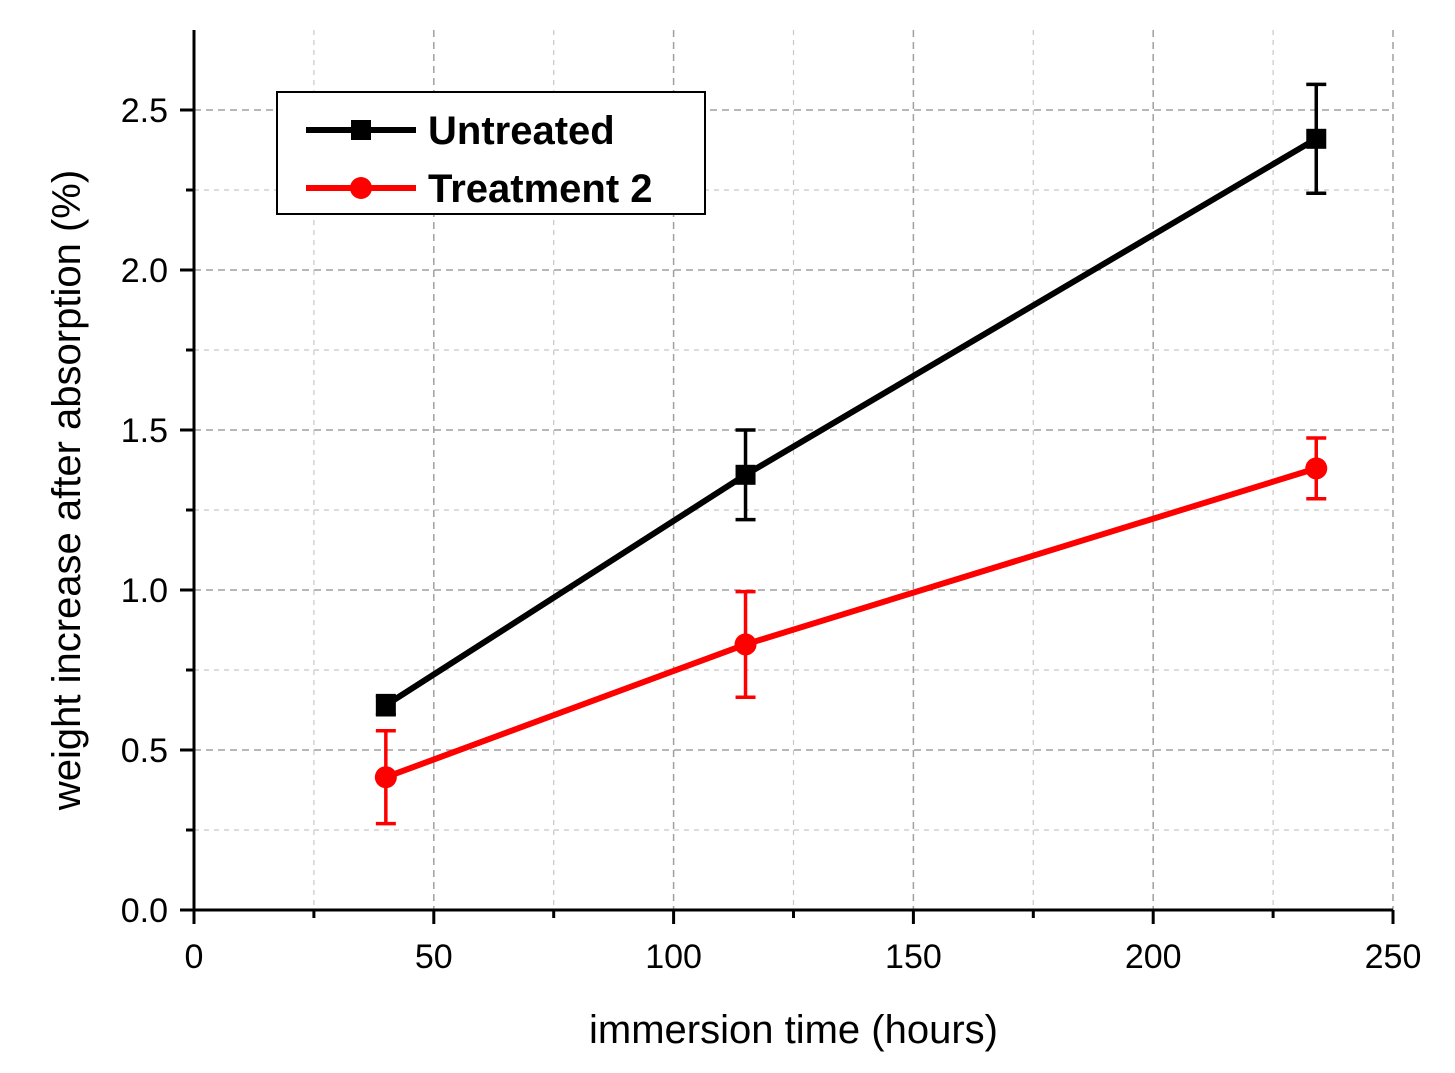 The height and width of the screenshot is (1073, 1455). I want to click on y-tick-label: 2.0, so click(144, 271).